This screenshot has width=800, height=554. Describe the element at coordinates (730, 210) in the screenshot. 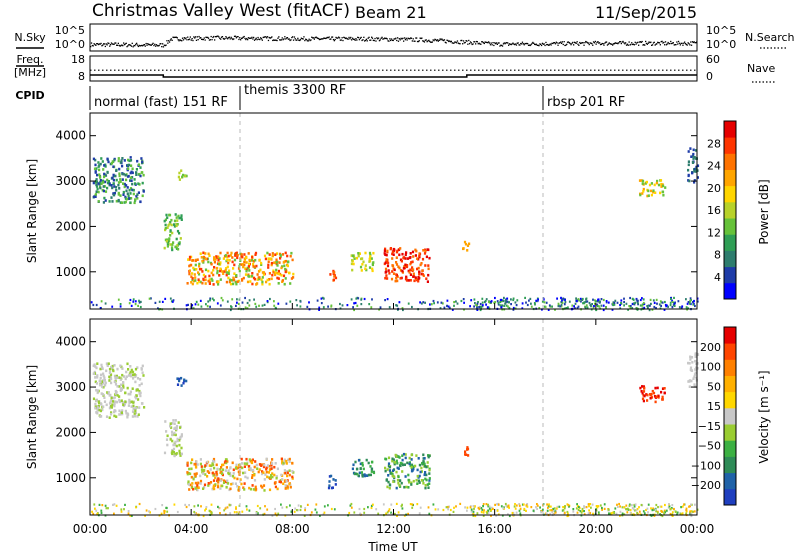

I see `colorbar-swatch` at that location.